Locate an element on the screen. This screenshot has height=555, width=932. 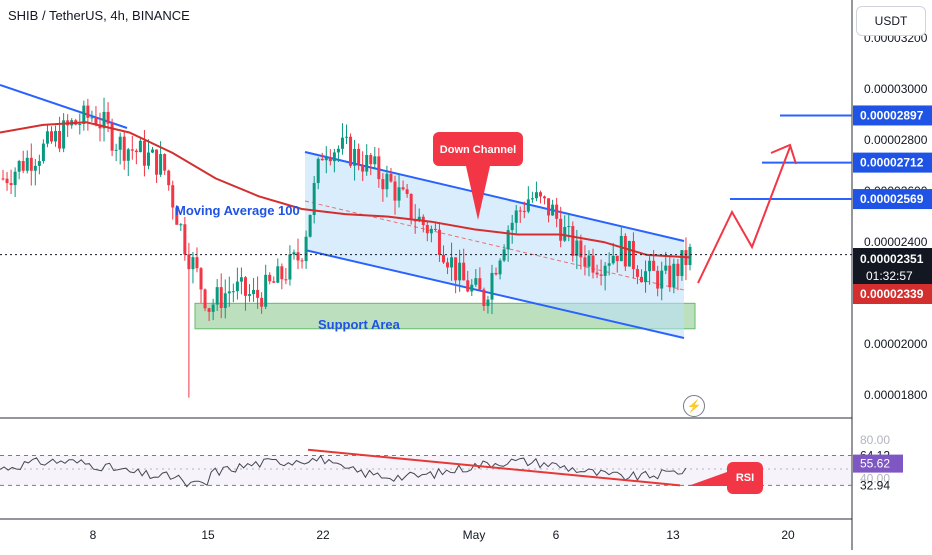
currency-button: USDT is located at coordinates (891, 21).